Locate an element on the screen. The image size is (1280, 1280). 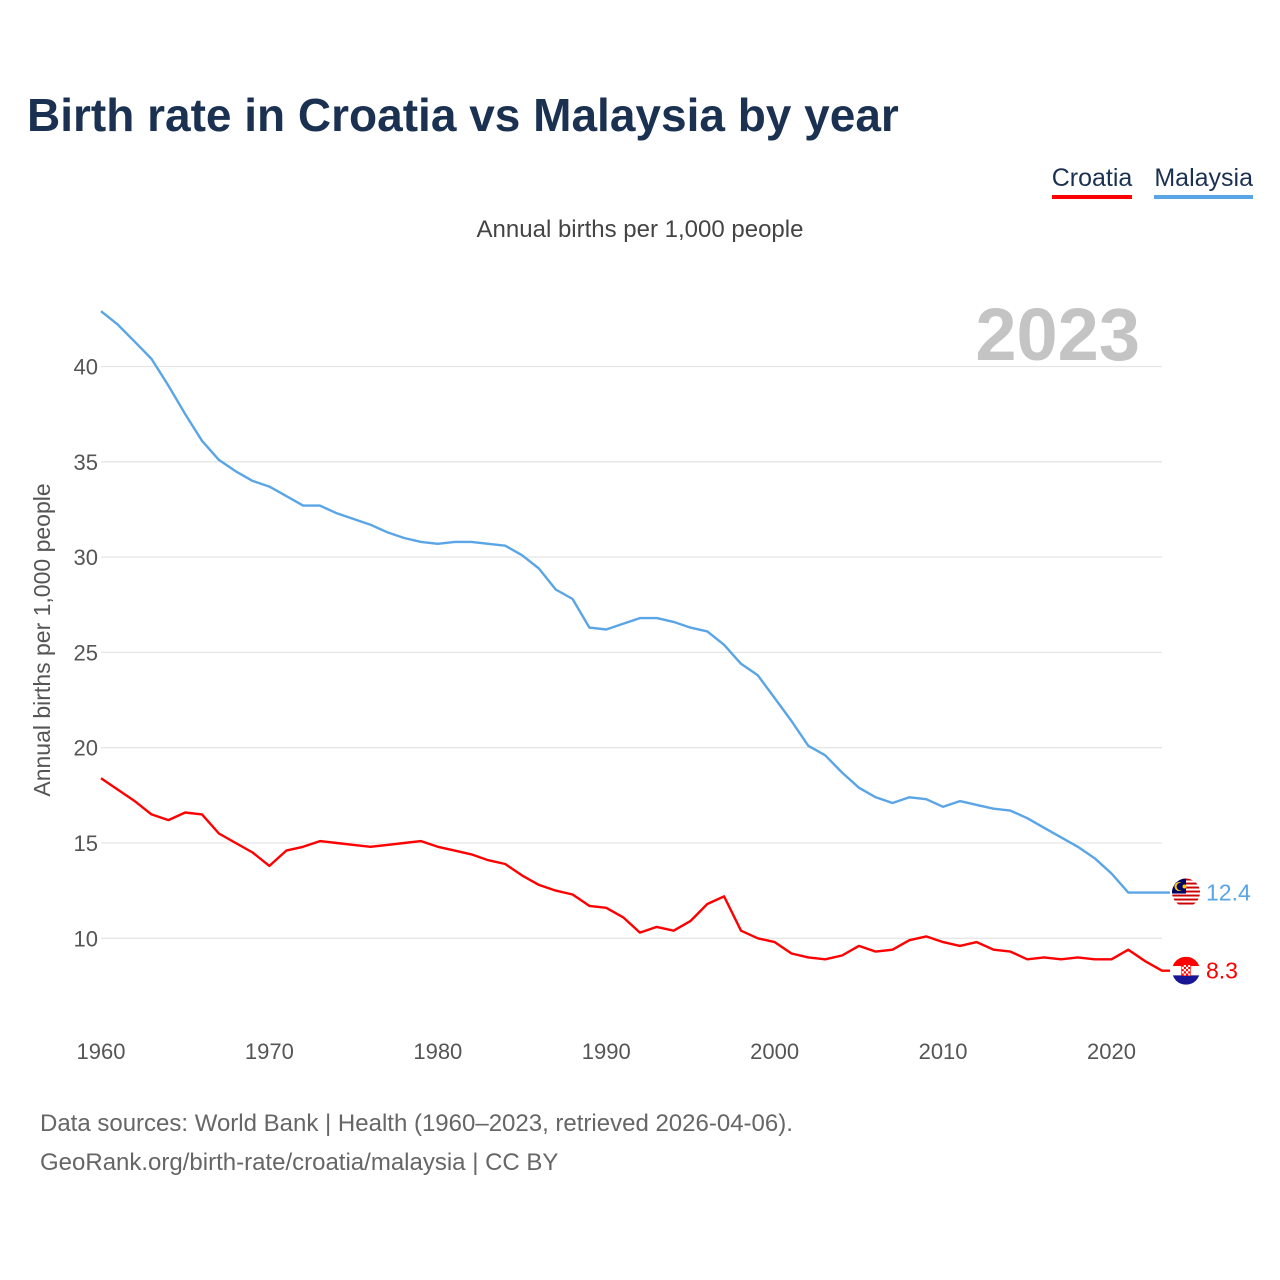
y-tick-label: 30 is located at coordinates (86, 557).